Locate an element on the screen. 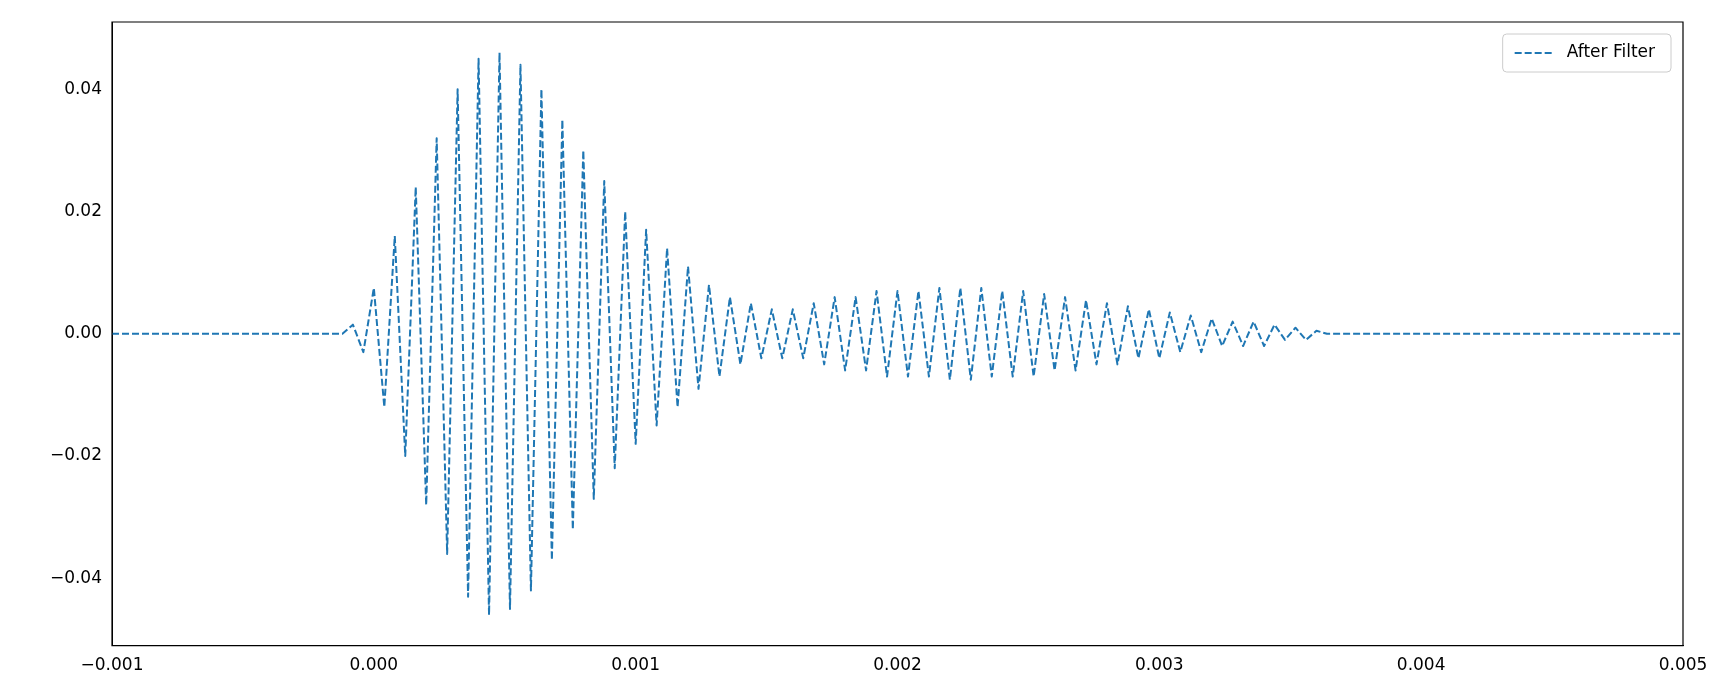  y-tick-label: 0.02 is located at coordinates (83, 209).